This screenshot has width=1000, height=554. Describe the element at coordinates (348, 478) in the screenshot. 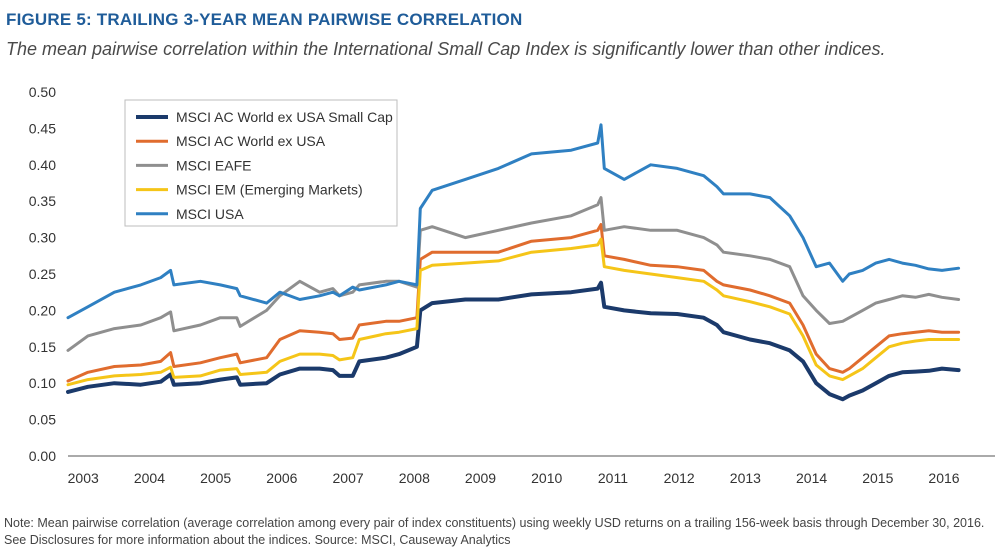

I see `x-tick-label: 2007` at that location.